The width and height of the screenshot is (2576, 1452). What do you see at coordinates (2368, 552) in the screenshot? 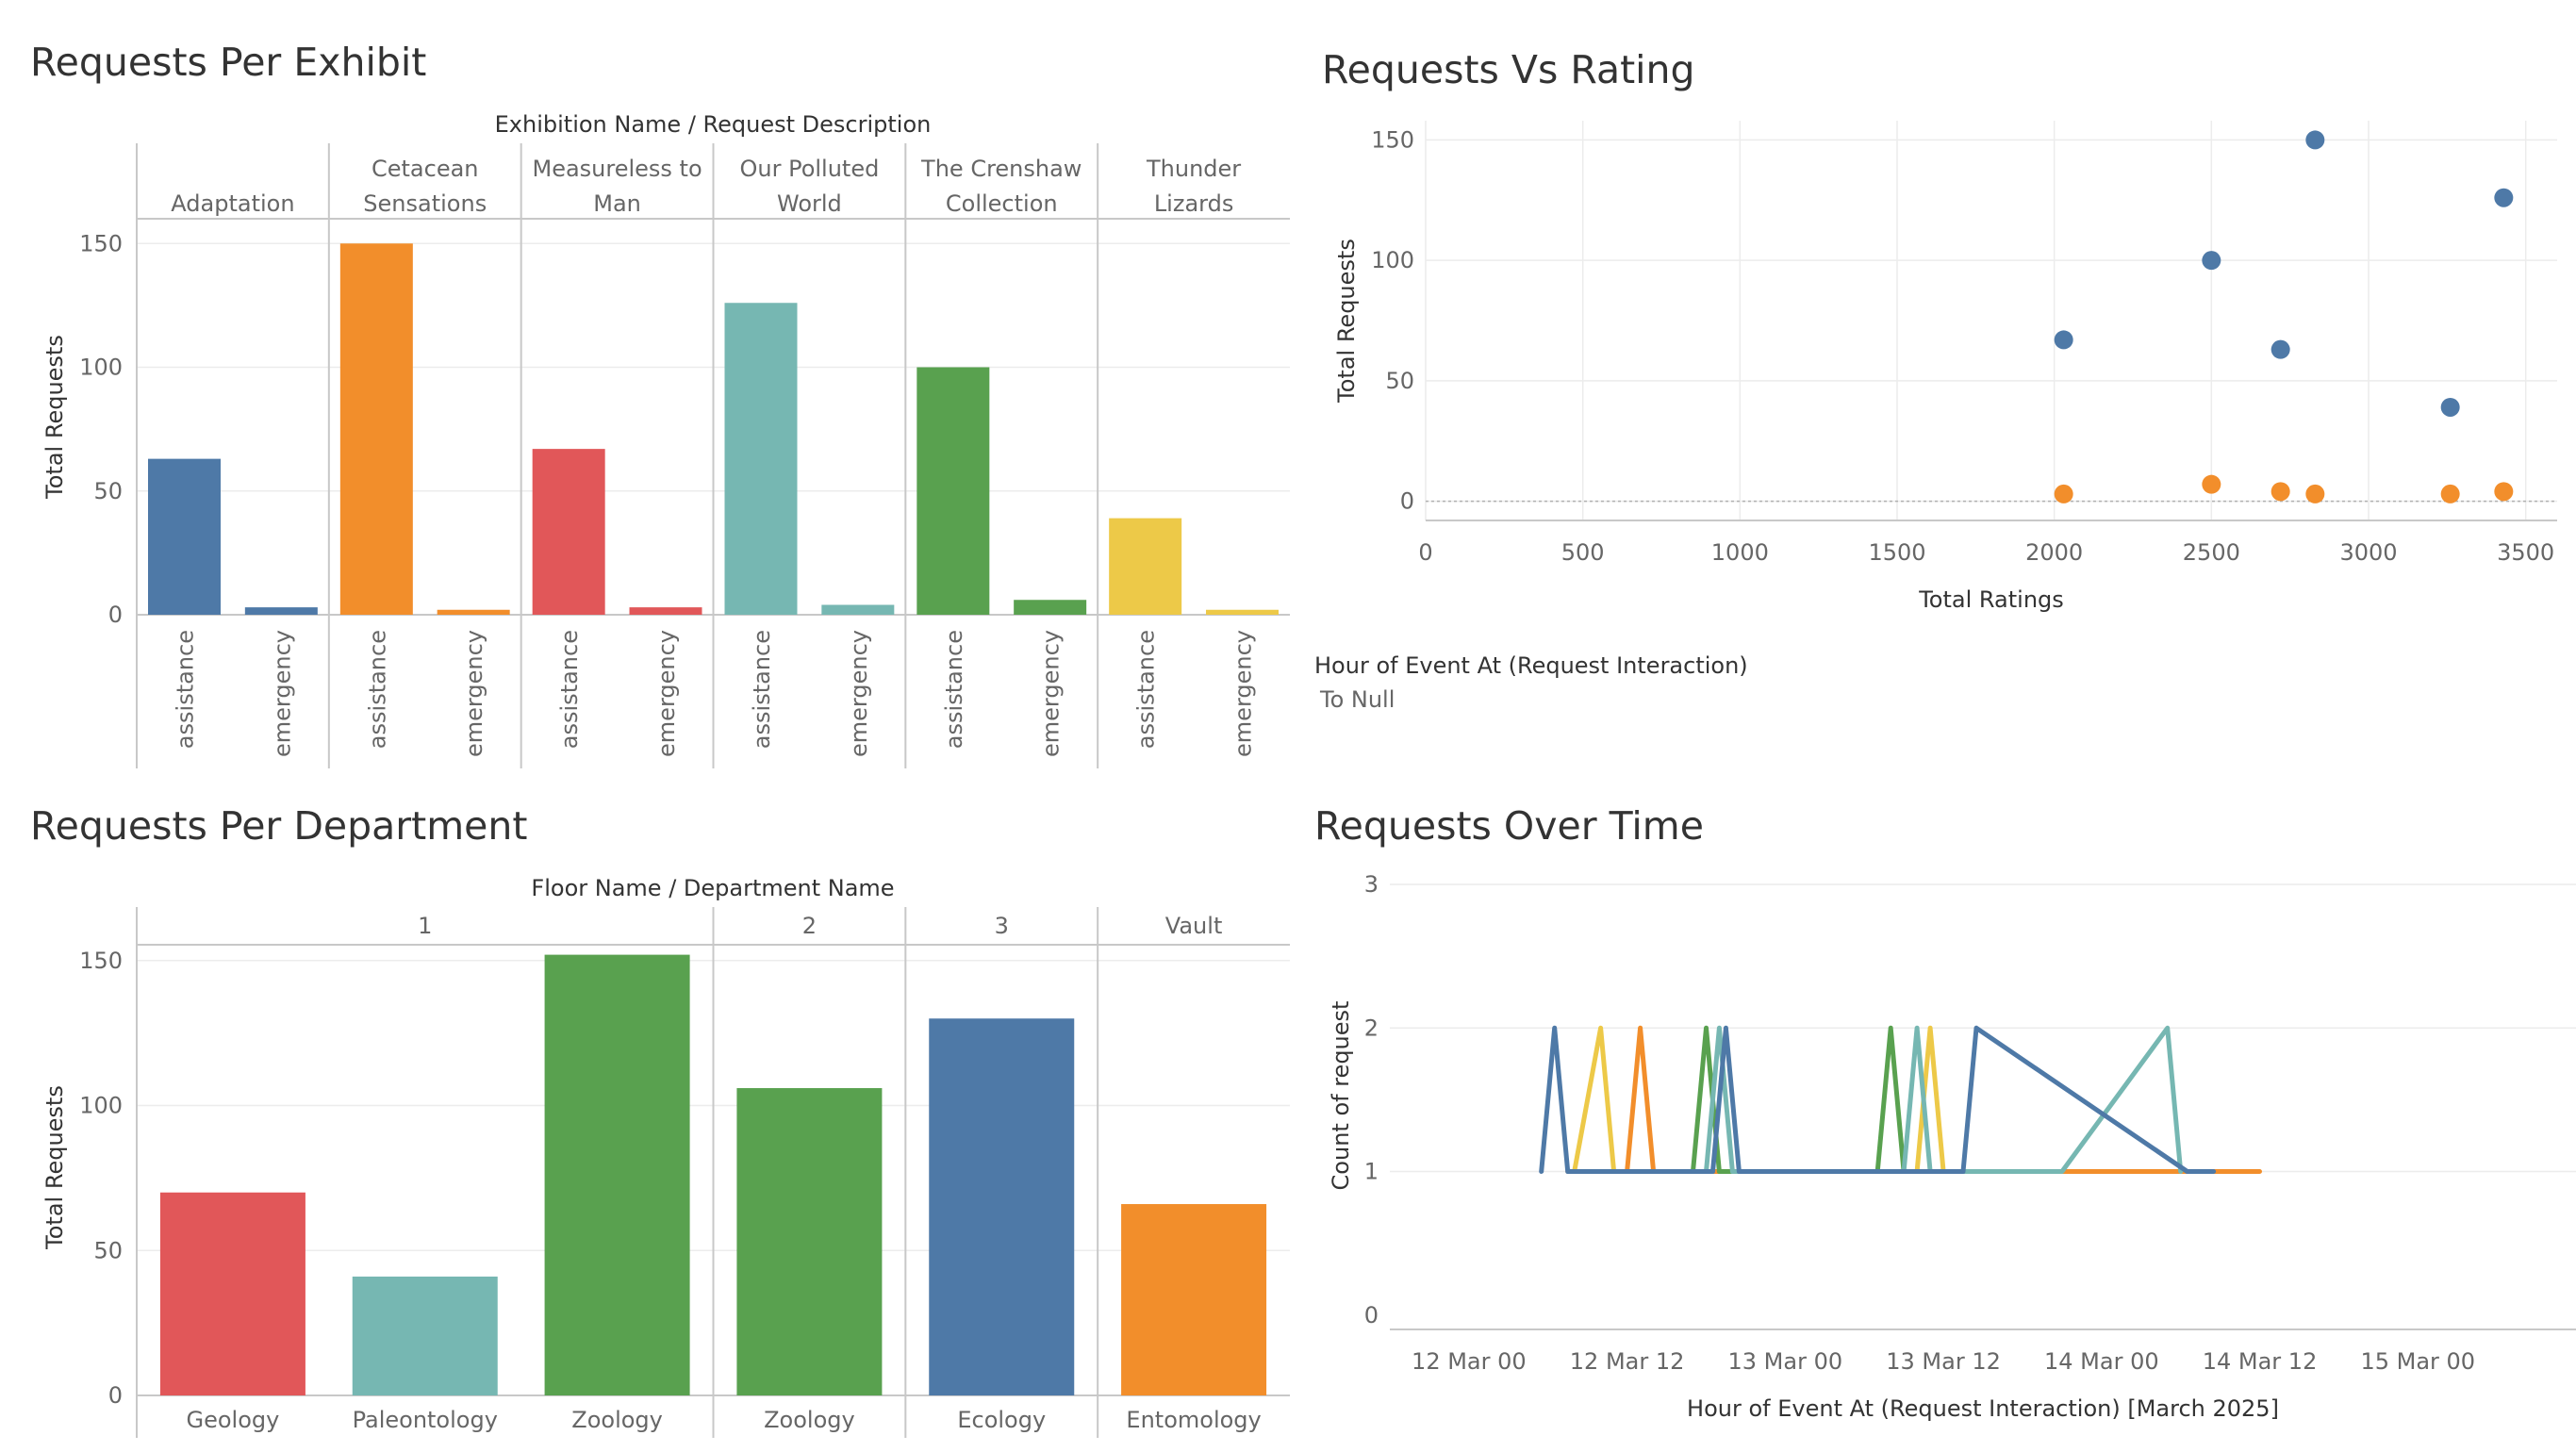
I see `x-tick-label: 3000` at bounding box center [2368, 552].